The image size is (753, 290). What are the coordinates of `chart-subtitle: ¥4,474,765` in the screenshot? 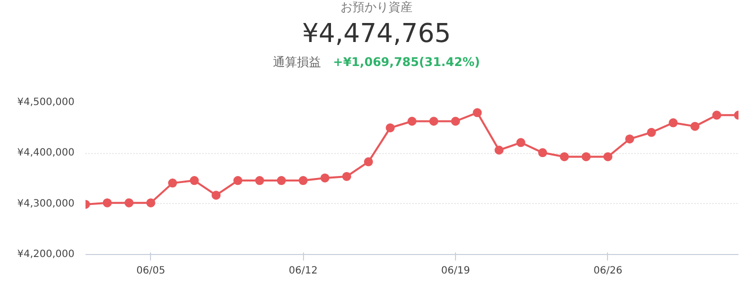 It's located at (376, 34).